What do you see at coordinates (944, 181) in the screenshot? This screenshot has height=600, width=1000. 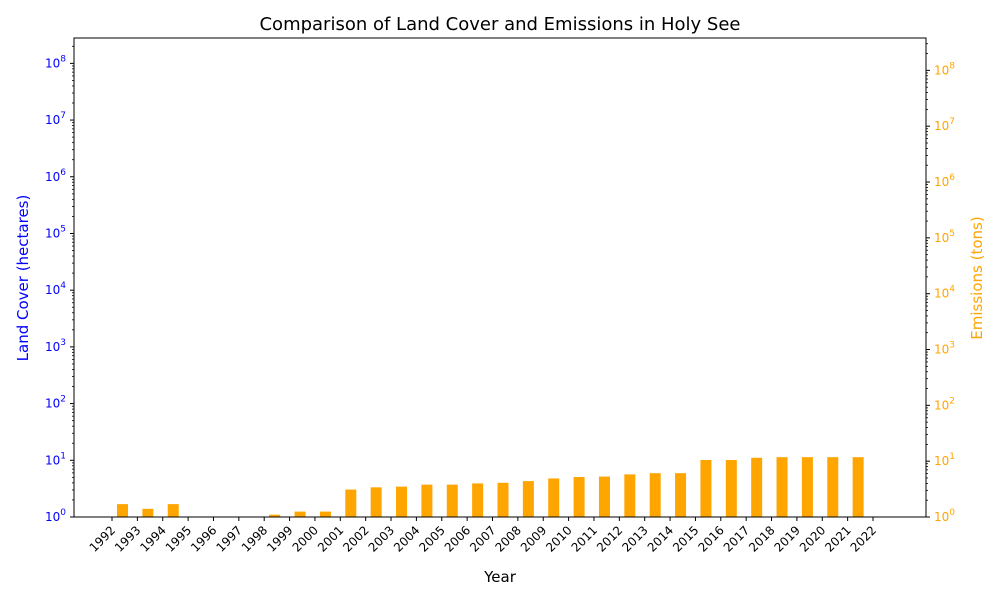 I see `right-tick-label: 10⁶` at bounding box center [944, 181].